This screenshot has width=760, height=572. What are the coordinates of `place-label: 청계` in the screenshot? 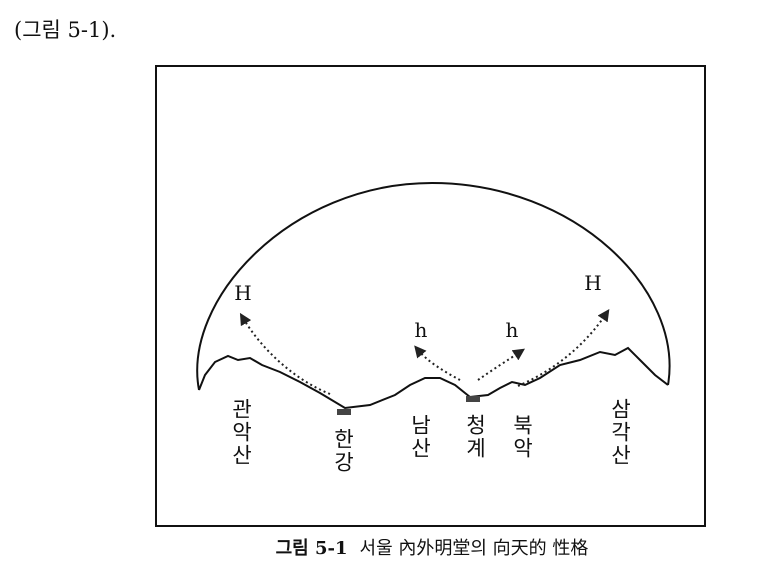 It's located at (475, 437).